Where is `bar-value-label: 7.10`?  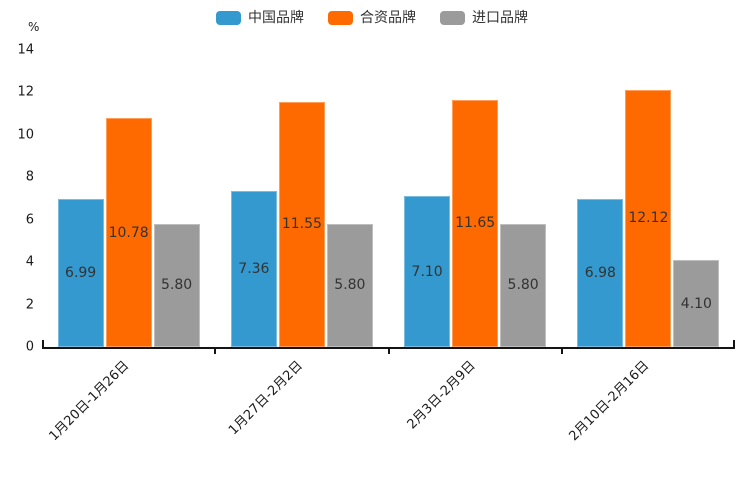
bar-value-label: 7.10 is located at coordinates (427, 271).